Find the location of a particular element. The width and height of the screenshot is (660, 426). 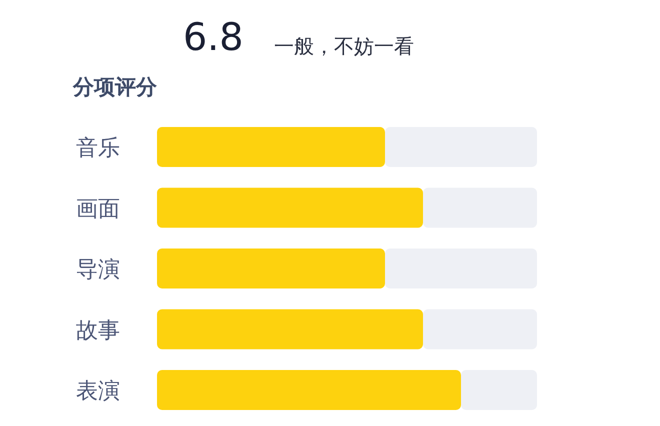

category-label: 导演 is located at coordinates (98, 270).